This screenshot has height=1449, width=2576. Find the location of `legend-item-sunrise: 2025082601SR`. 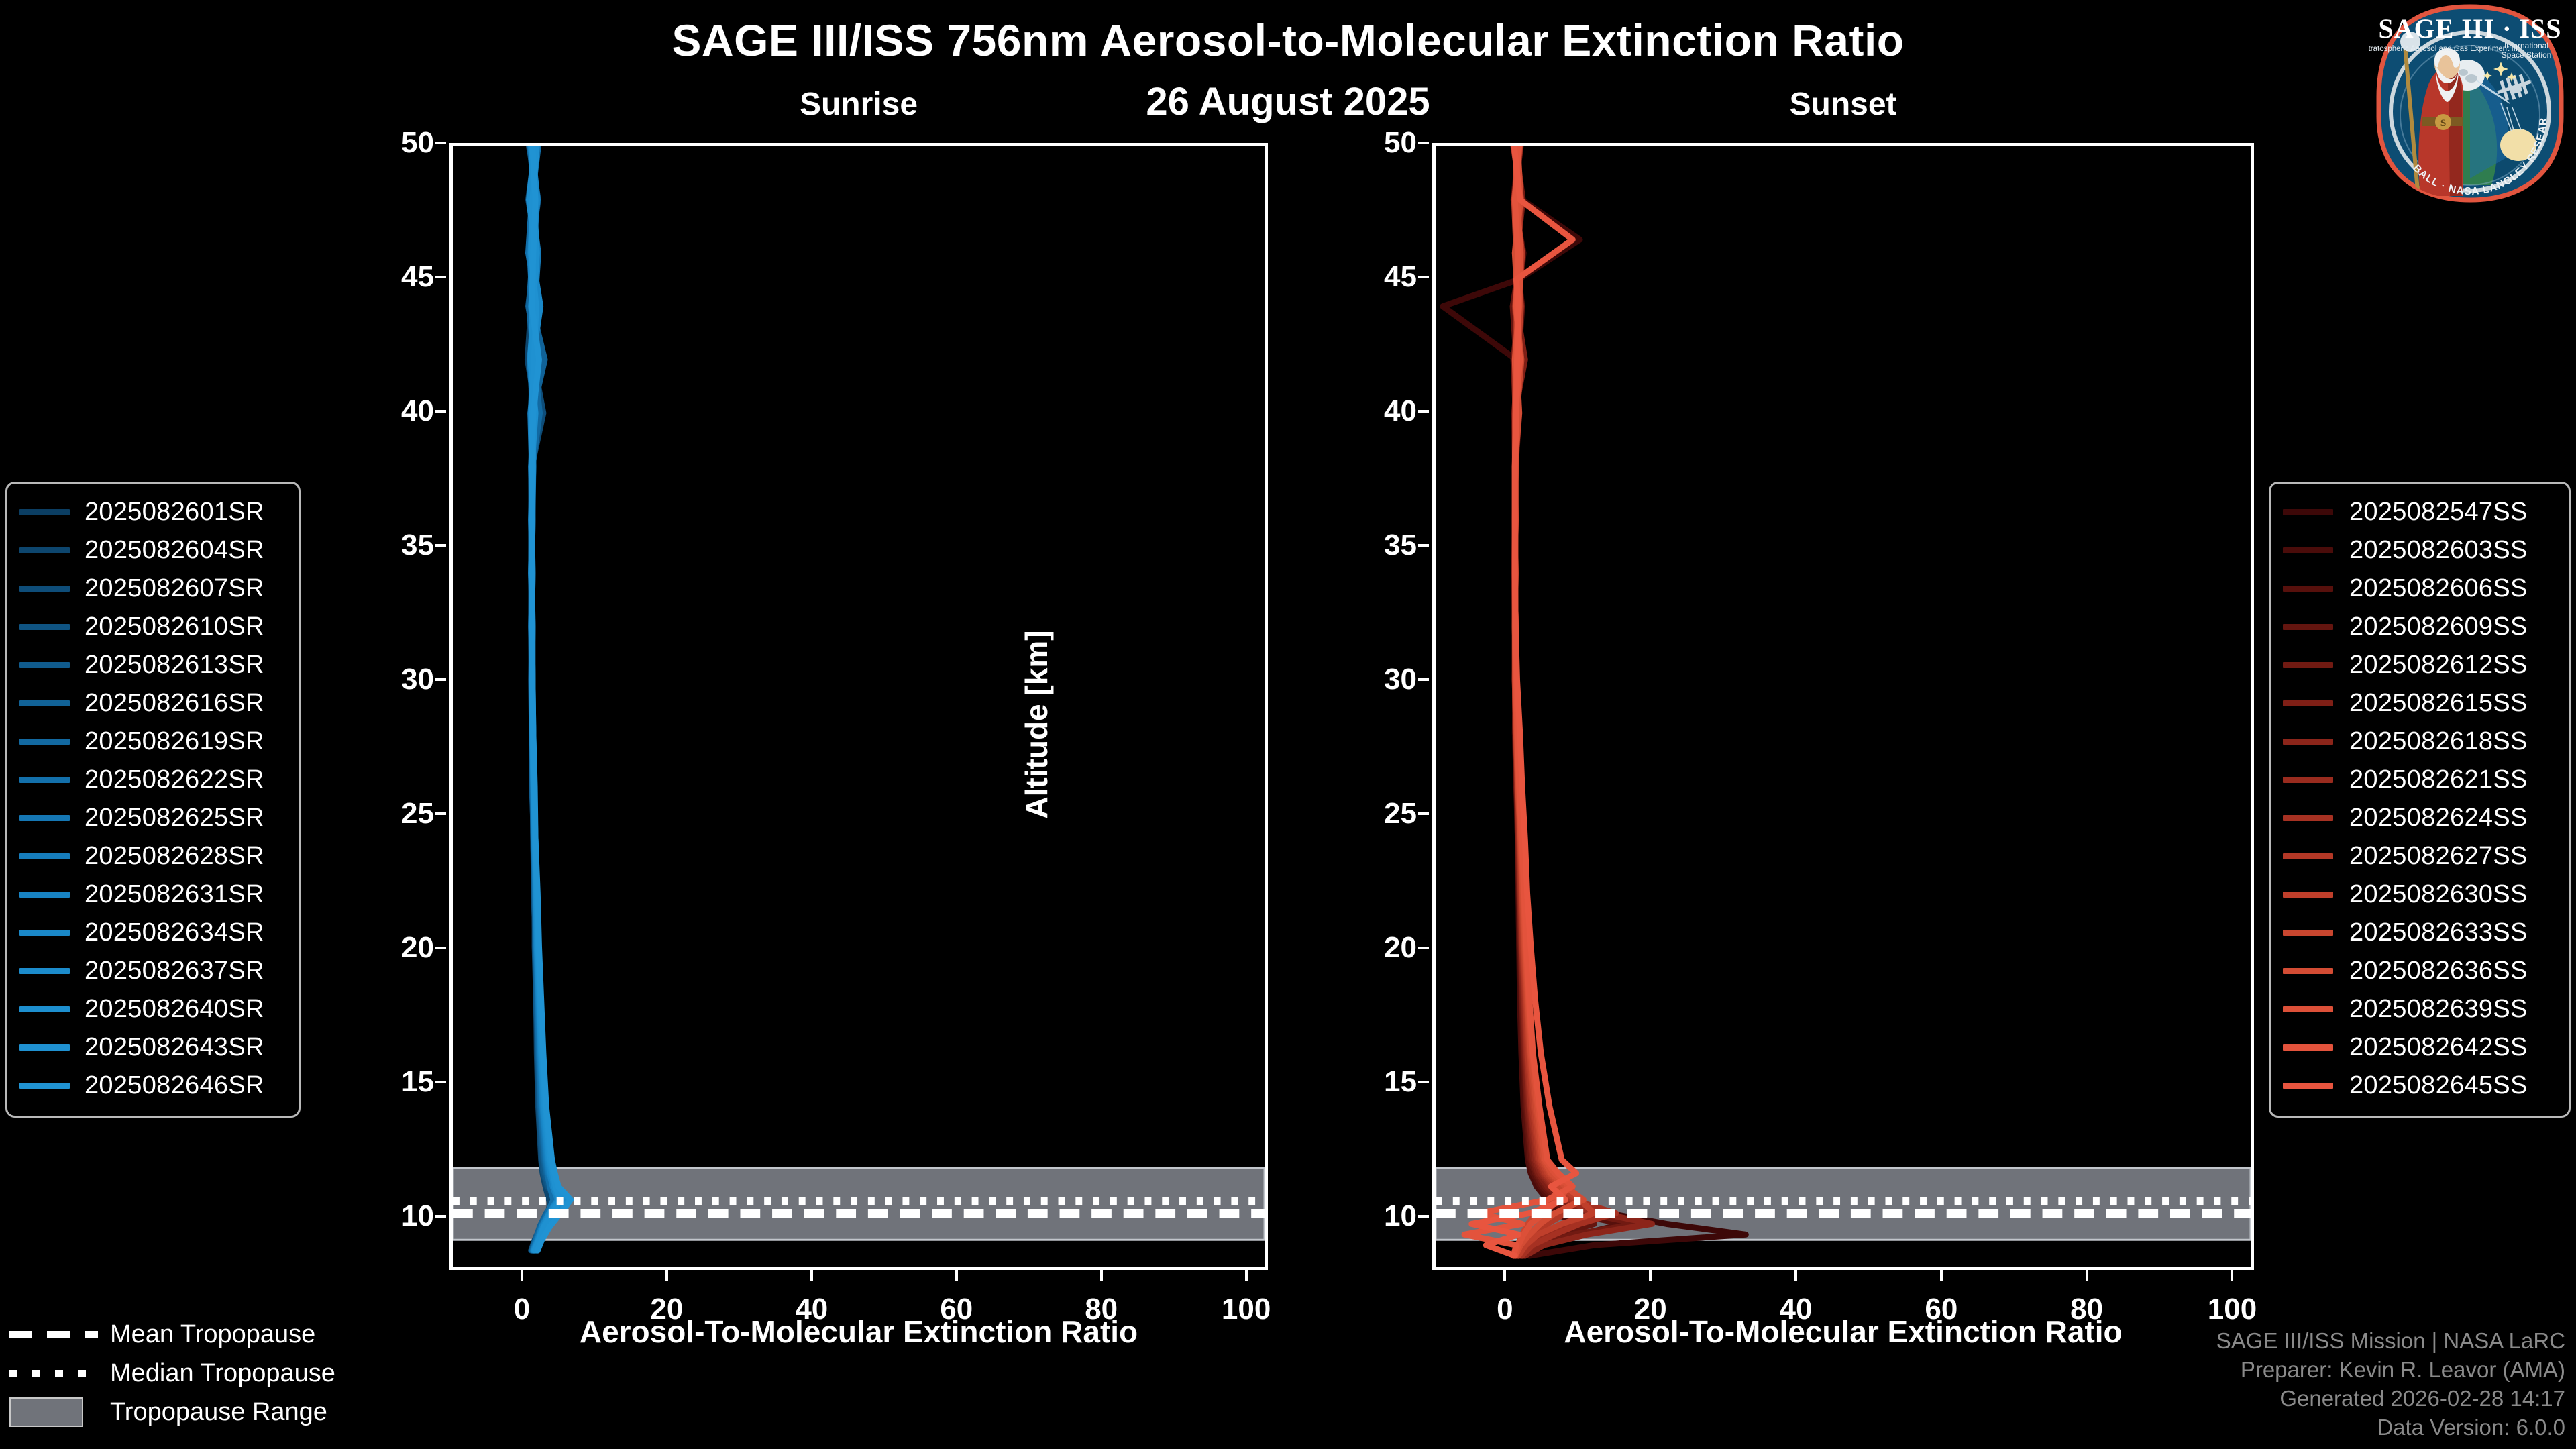

legend-item-sunrise: 2025082601SR is located at coordinates (152, 512).